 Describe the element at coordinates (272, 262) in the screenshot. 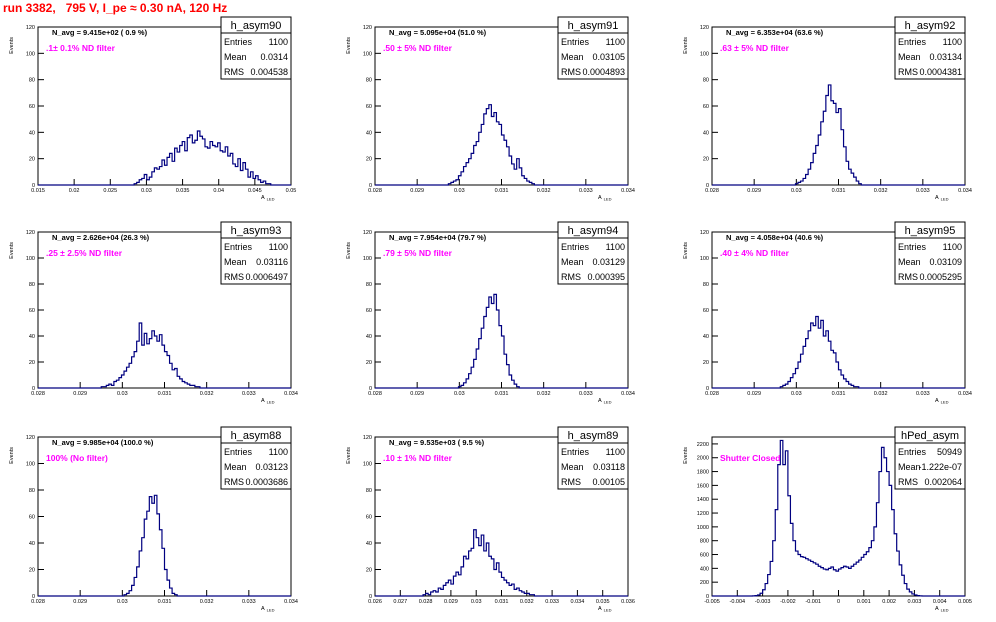

I see `stat-value-mean: 0.03116` at that location.